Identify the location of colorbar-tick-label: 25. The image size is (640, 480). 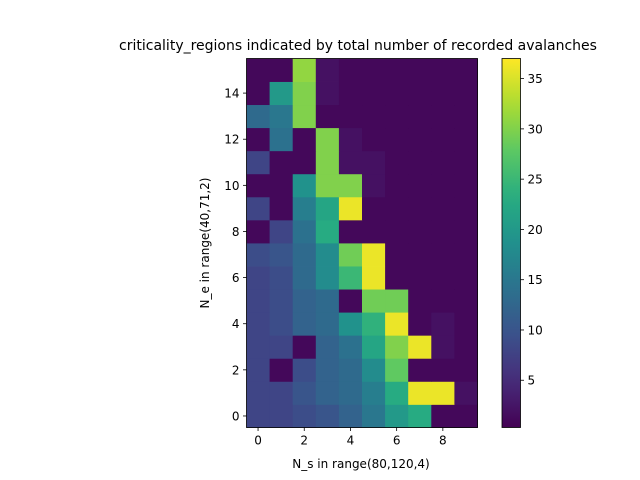
(535, 180).